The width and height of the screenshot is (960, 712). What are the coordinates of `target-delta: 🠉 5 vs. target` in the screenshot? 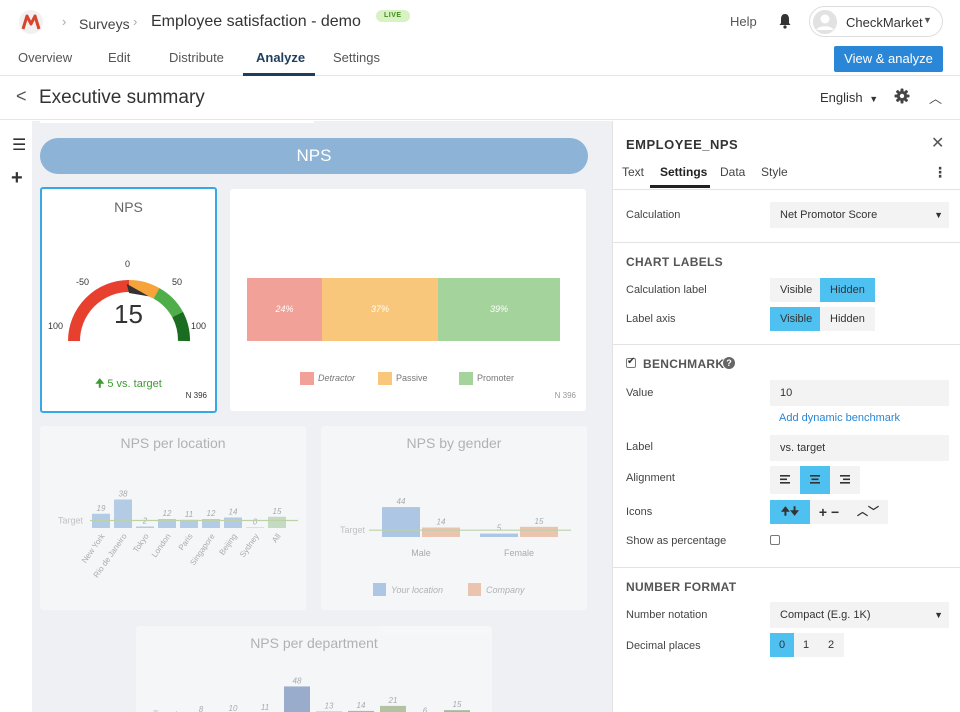 It's located at (128, 384).